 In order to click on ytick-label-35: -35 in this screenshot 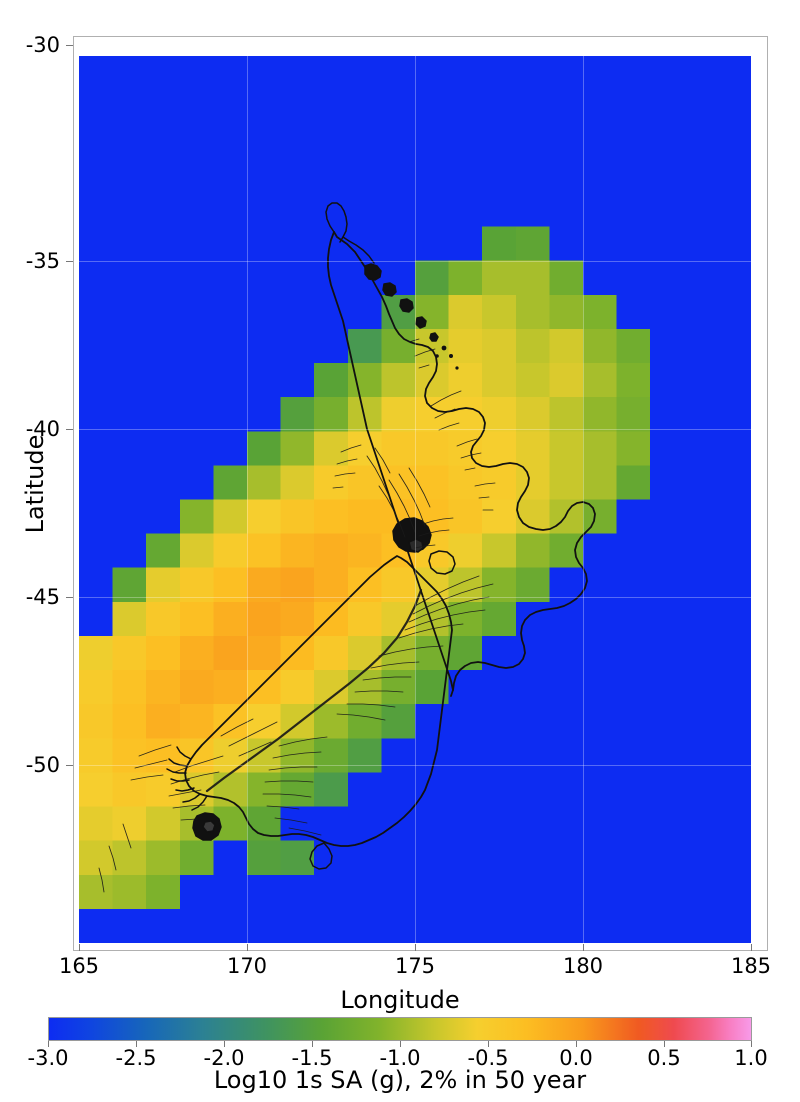, I will do `click(42, 261)`.